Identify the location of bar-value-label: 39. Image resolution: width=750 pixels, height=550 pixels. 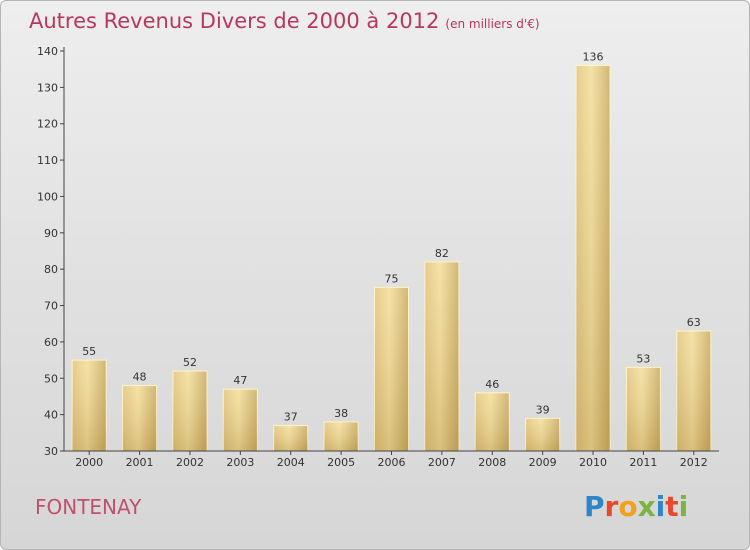
(543, 409).